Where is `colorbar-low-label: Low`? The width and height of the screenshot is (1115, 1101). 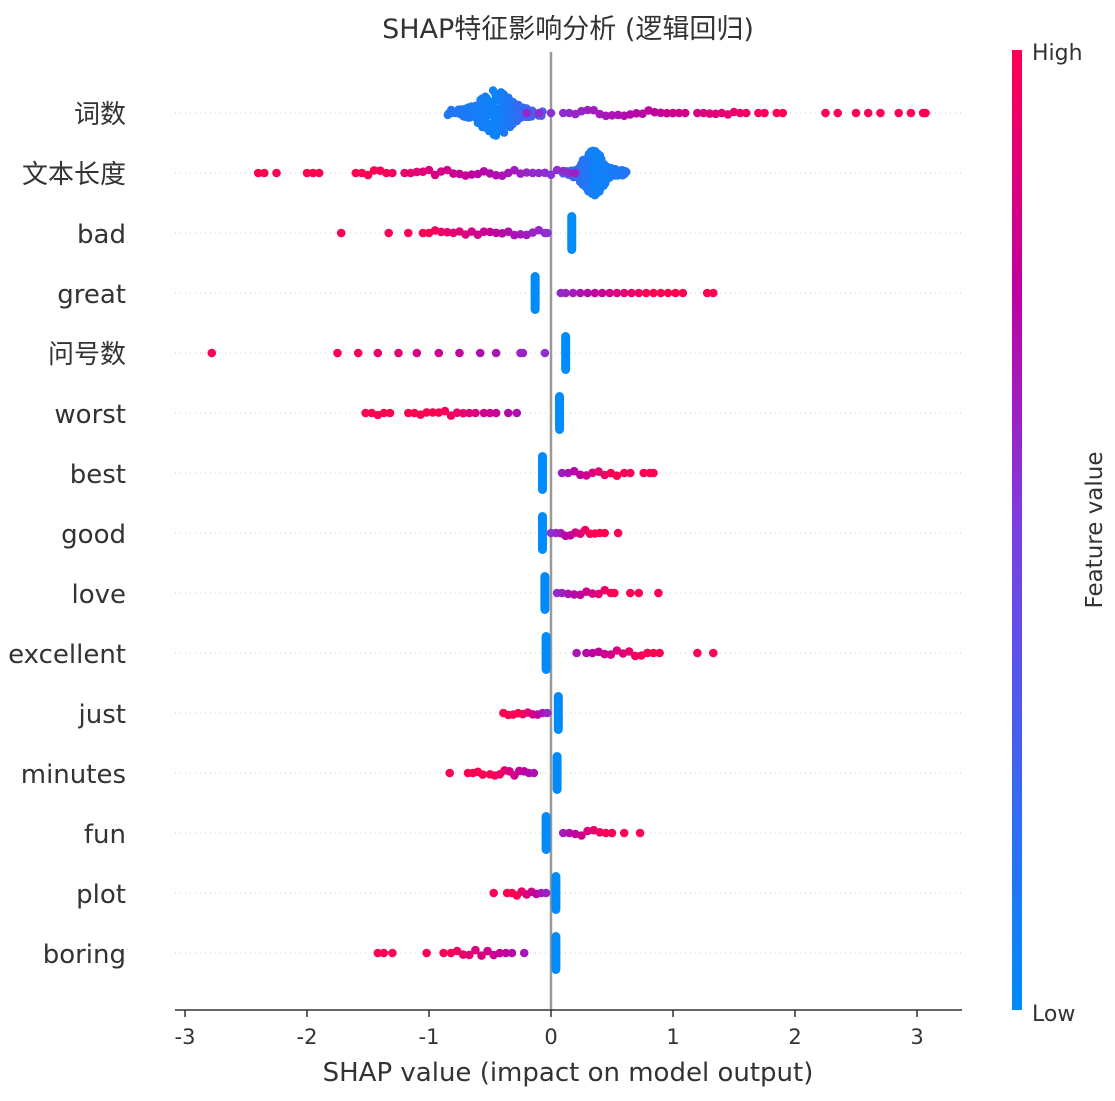 colorbar-low-label: Low is located at coordinates (1053, 1014).